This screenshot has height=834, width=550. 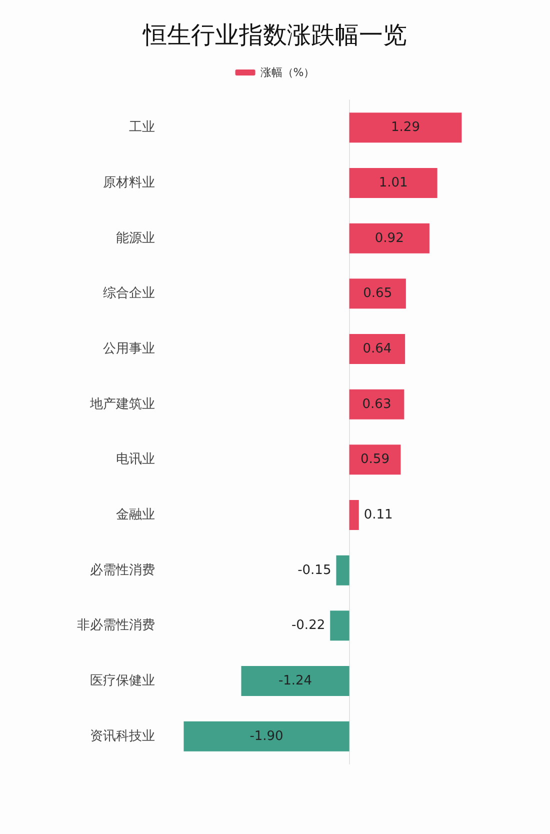 What do you see at coordinates (122, 570) in the screenshot?
I see `y-tick-label: 必需性消费` at bounding box center [122, 570].